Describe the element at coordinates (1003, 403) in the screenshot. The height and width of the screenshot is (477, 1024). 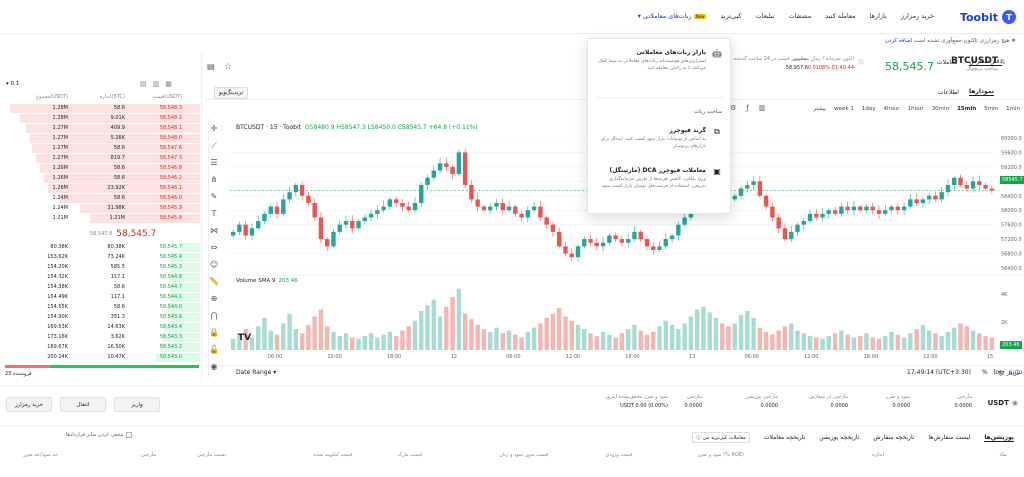
I see `balance-asset: USDT ◉` at that location.